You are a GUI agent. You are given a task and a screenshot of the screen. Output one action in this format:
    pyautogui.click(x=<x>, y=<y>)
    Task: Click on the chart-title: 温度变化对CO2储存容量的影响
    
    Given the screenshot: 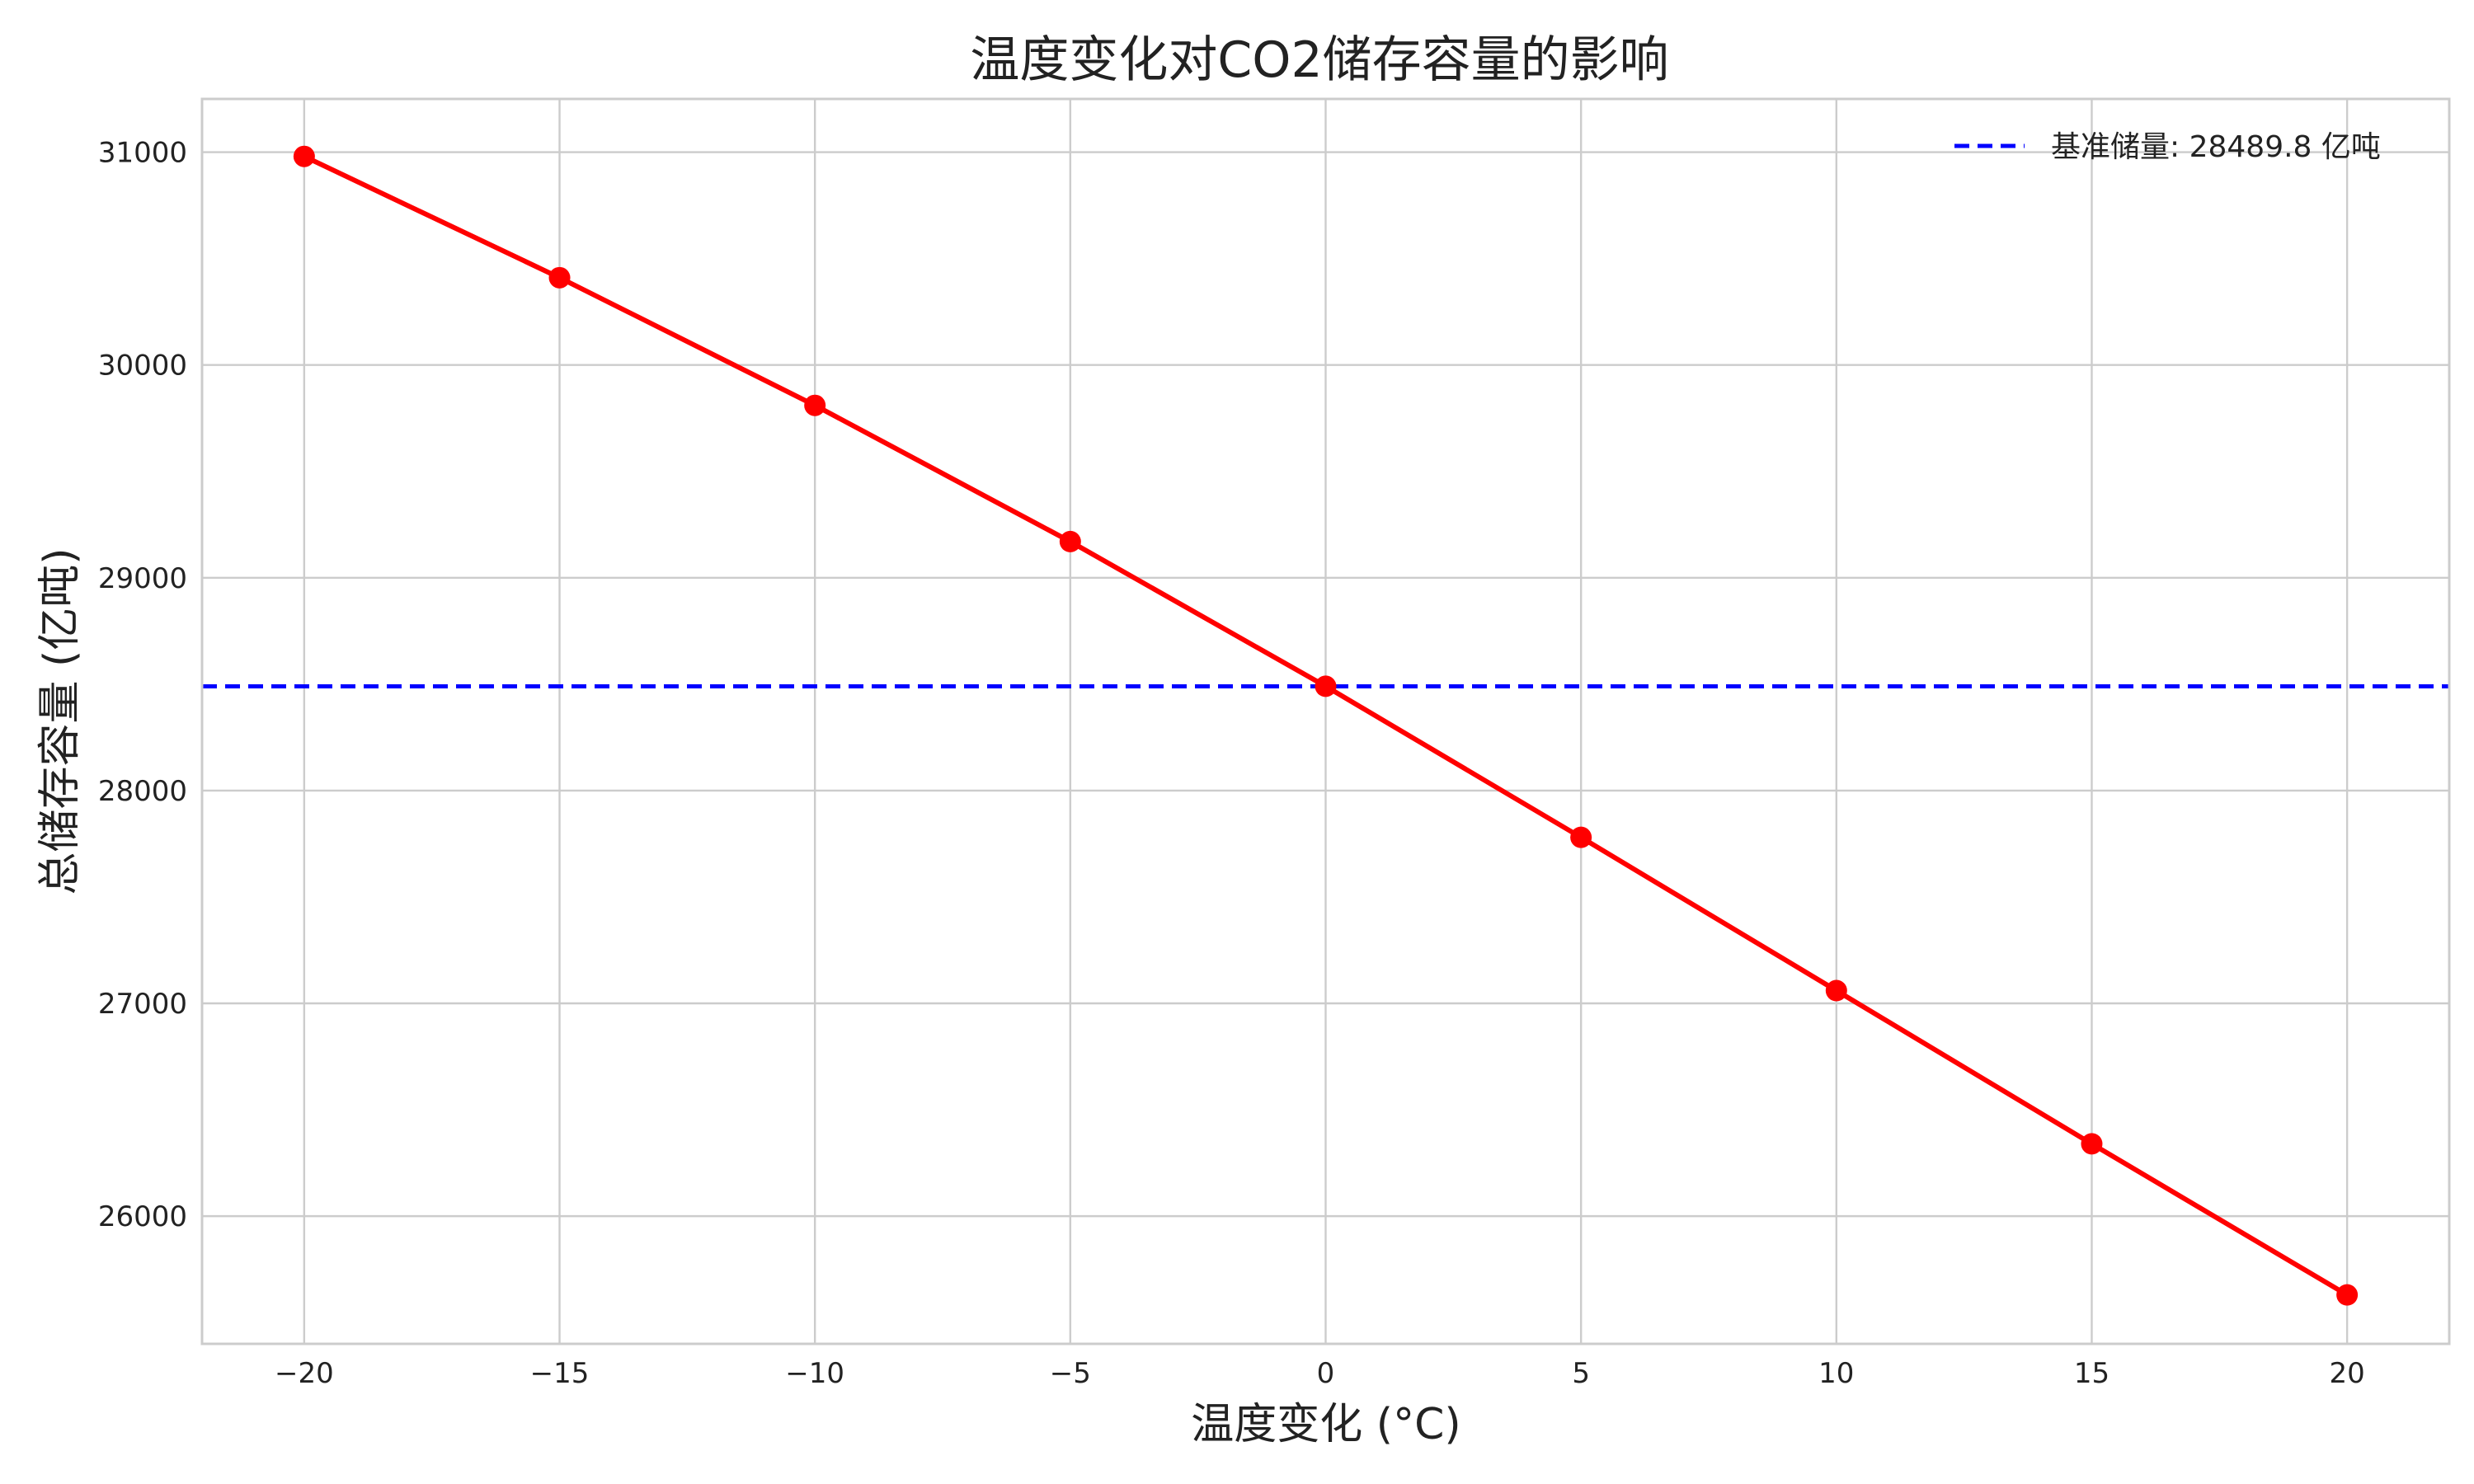 What is the action you would take?
    pyautogui.click(x=1319, y=60)
    